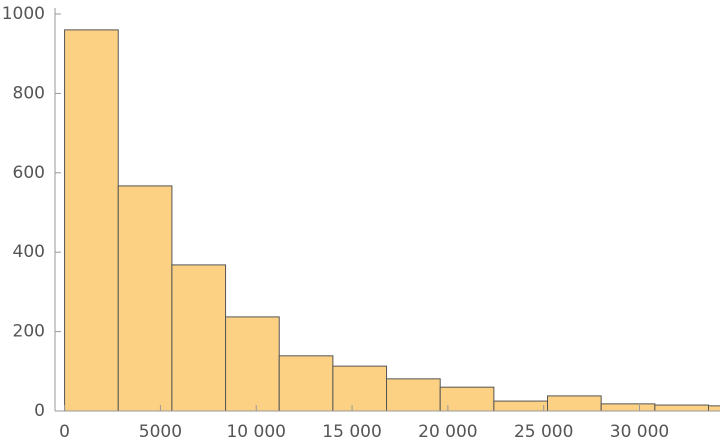 This screenshot has height=444, width=720. What do you see at coordinates (639, 432) in the screenshot?
I see `x-tick-label: 30 000` at bounding box center [639, 432].